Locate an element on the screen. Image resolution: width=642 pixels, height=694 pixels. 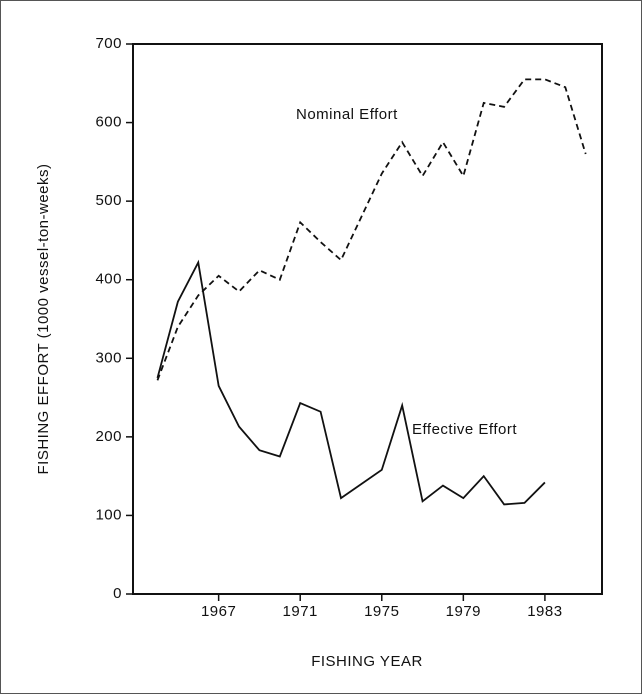
x-tick-label: 1967 is located at coordinates (218, 611).